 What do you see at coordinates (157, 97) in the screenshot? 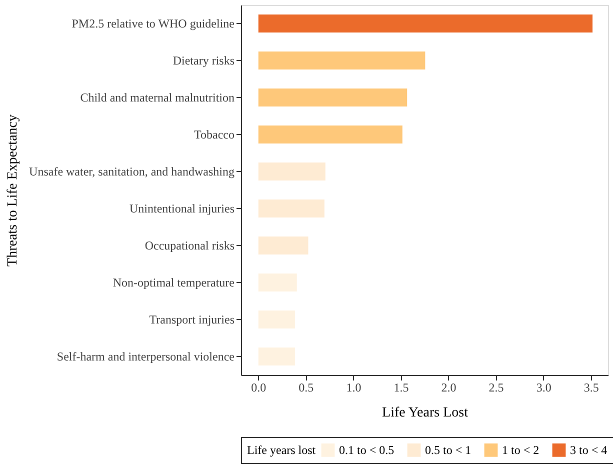
I see `y-tick-label: Child and maternal malnutrition` at bounding box center [157, 97].